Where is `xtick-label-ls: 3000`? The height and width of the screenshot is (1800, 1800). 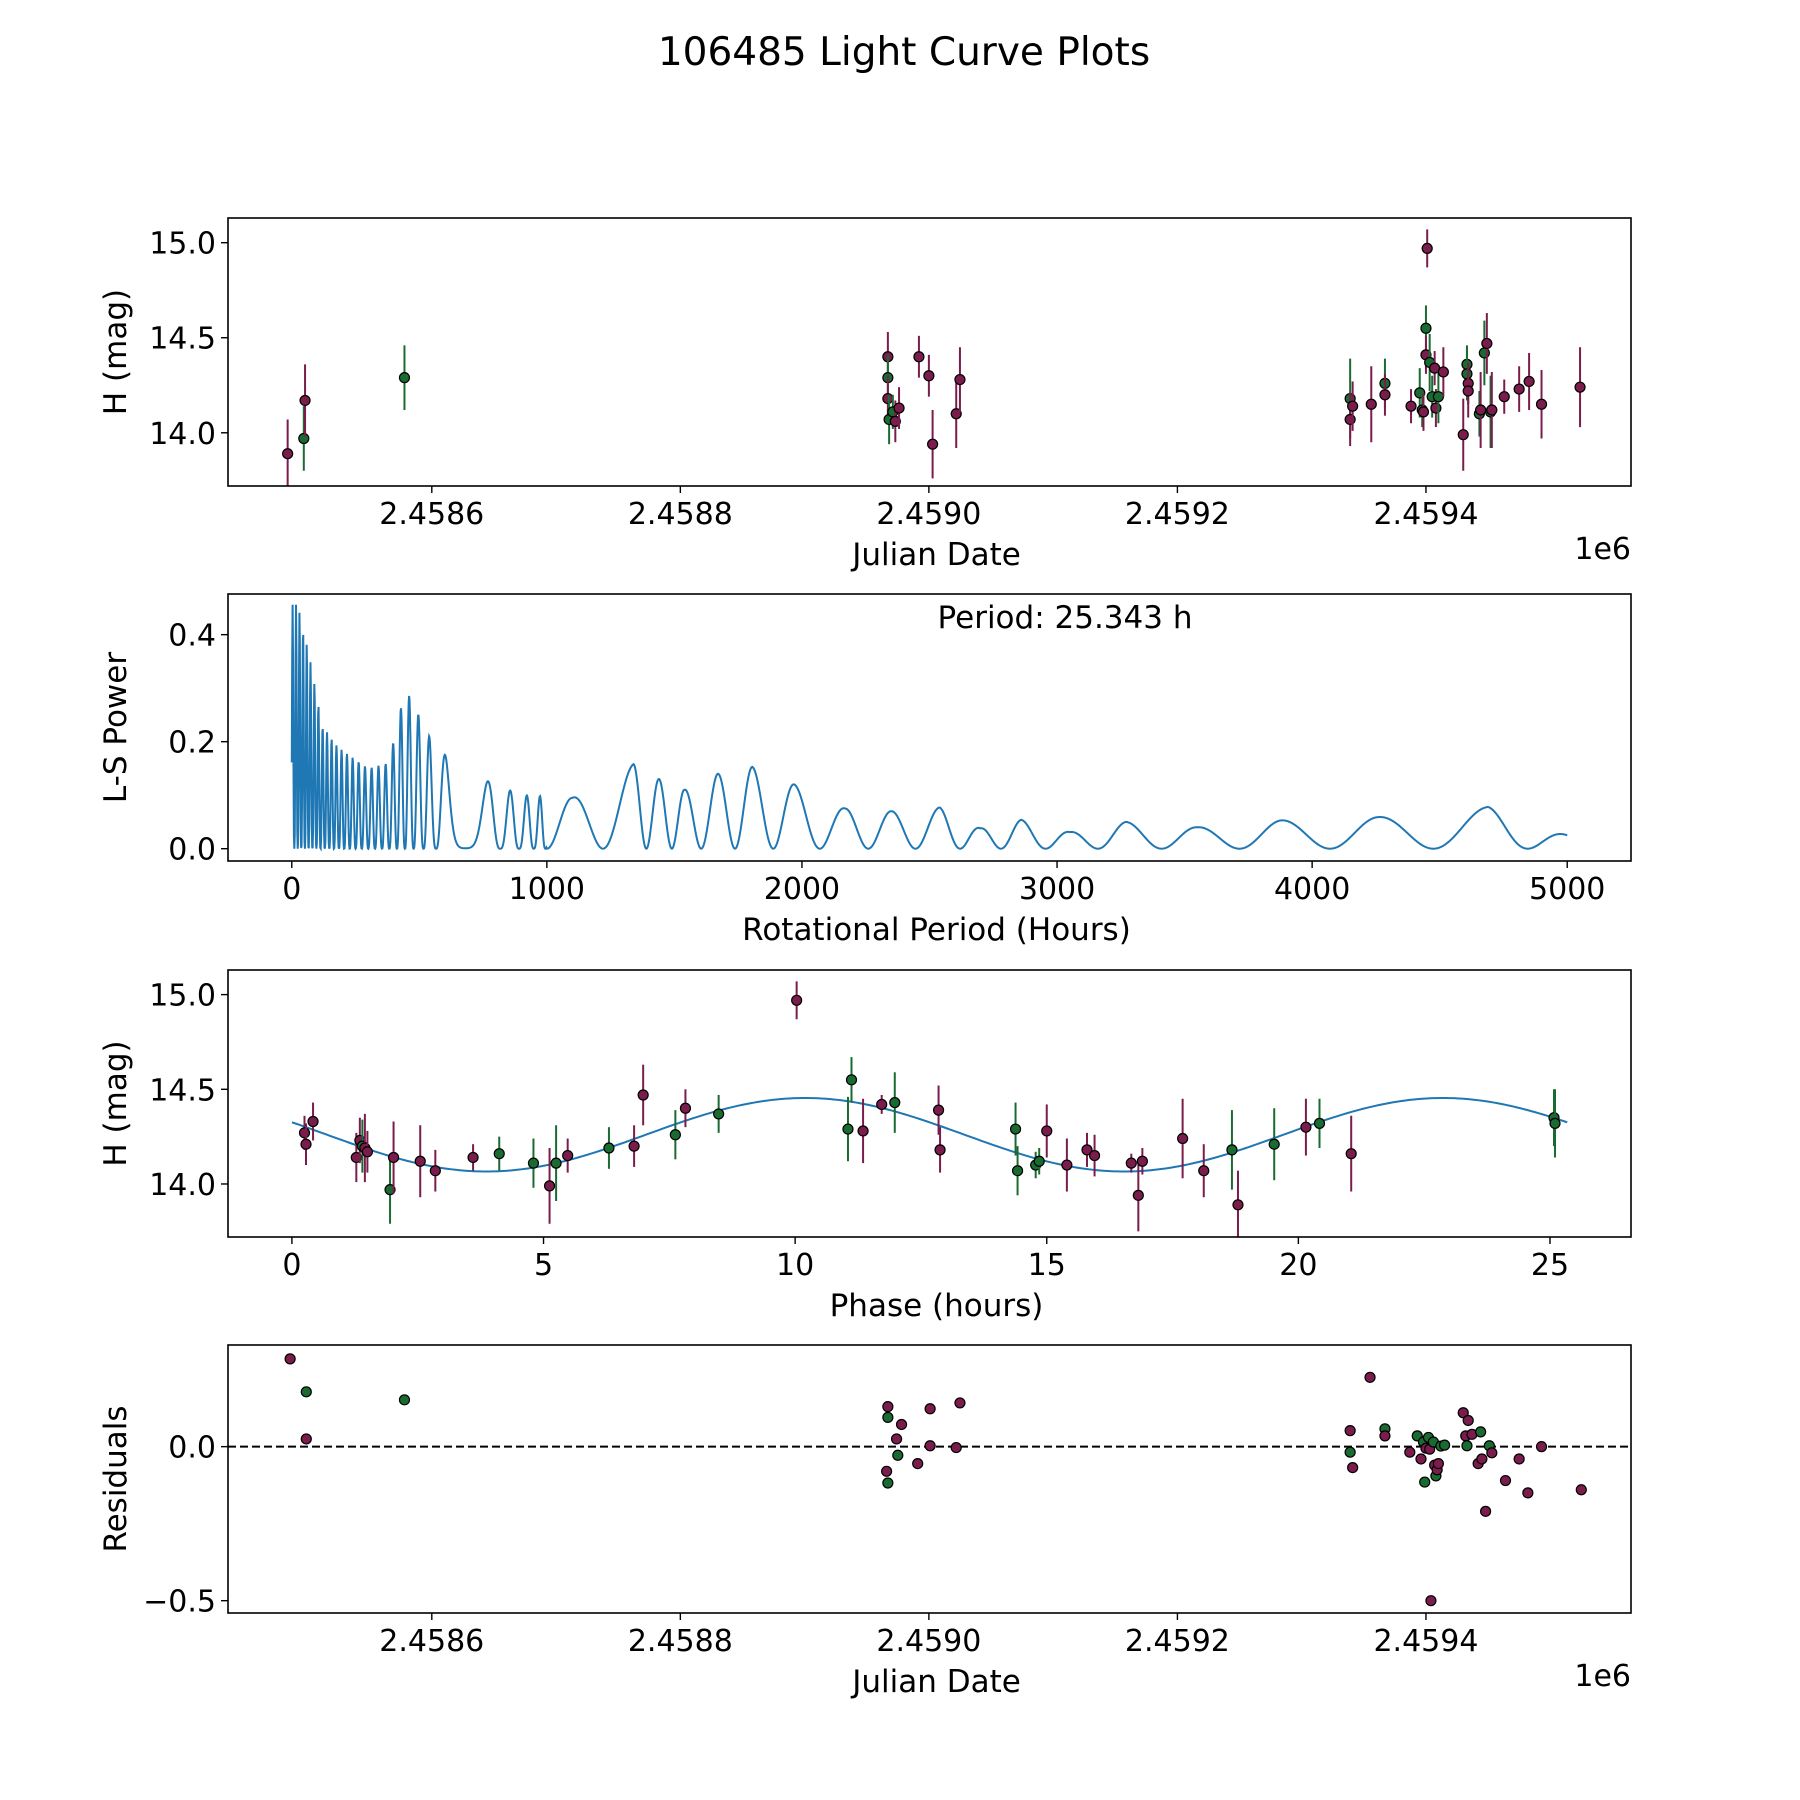 xtick-label-ls: 3000 is located at coordinates (1057, 889).